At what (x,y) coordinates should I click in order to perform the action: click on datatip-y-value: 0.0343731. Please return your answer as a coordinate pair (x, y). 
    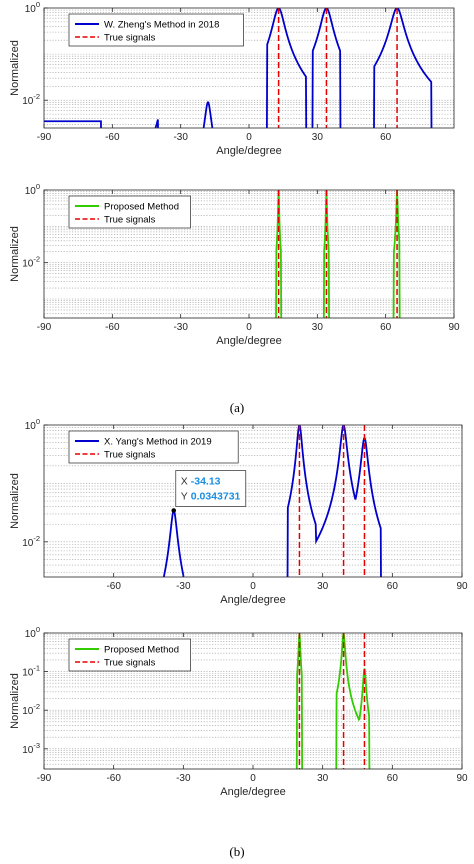
    Looking at the image, I should click on (216, 497).